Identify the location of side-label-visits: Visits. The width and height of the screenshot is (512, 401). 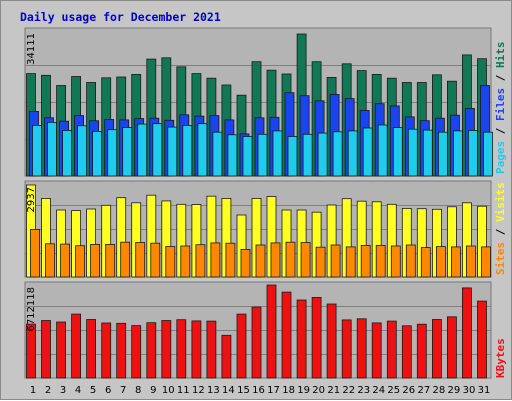
(500, 202).